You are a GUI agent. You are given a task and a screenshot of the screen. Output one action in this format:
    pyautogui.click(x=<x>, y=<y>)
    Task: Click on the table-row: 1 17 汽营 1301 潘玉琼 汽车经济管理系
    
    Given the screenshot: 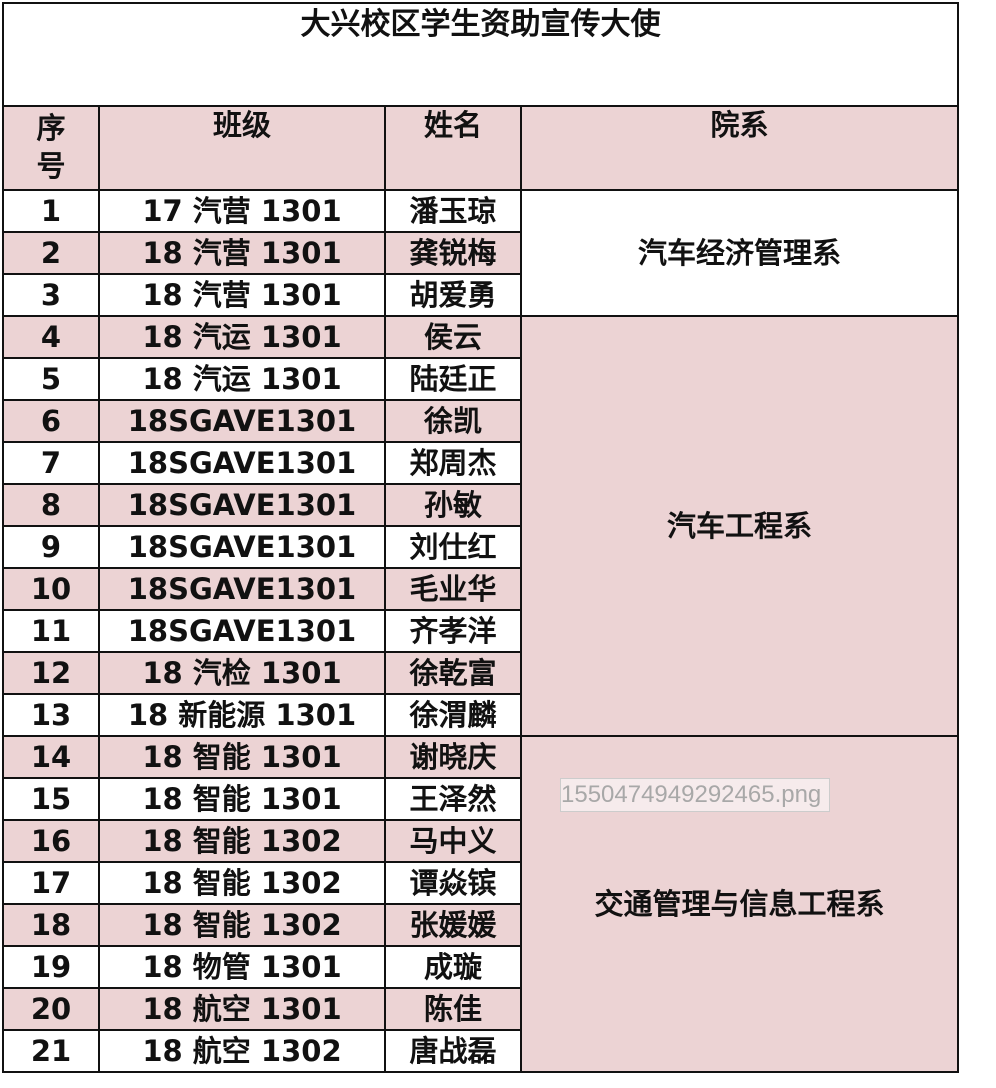 What is the action you would take?
    pyautogui.click(x=480, y=253)
    